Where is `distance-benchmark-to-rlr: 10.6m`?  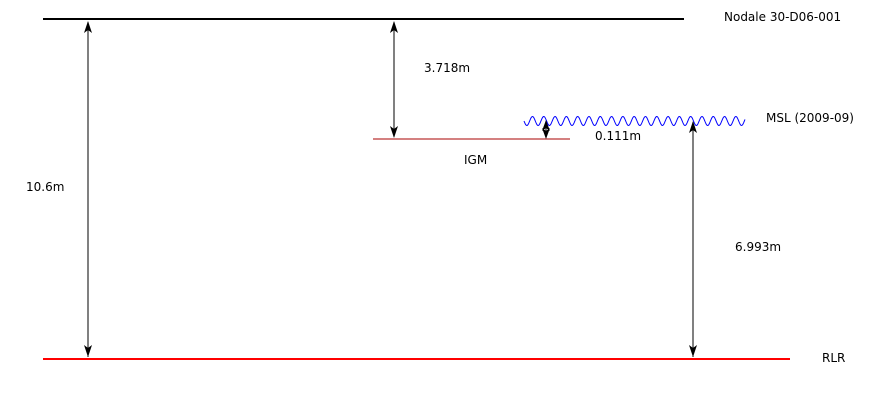 distance-benchmark-to-rlr: 10.6m is located at coordinates (45, 187).